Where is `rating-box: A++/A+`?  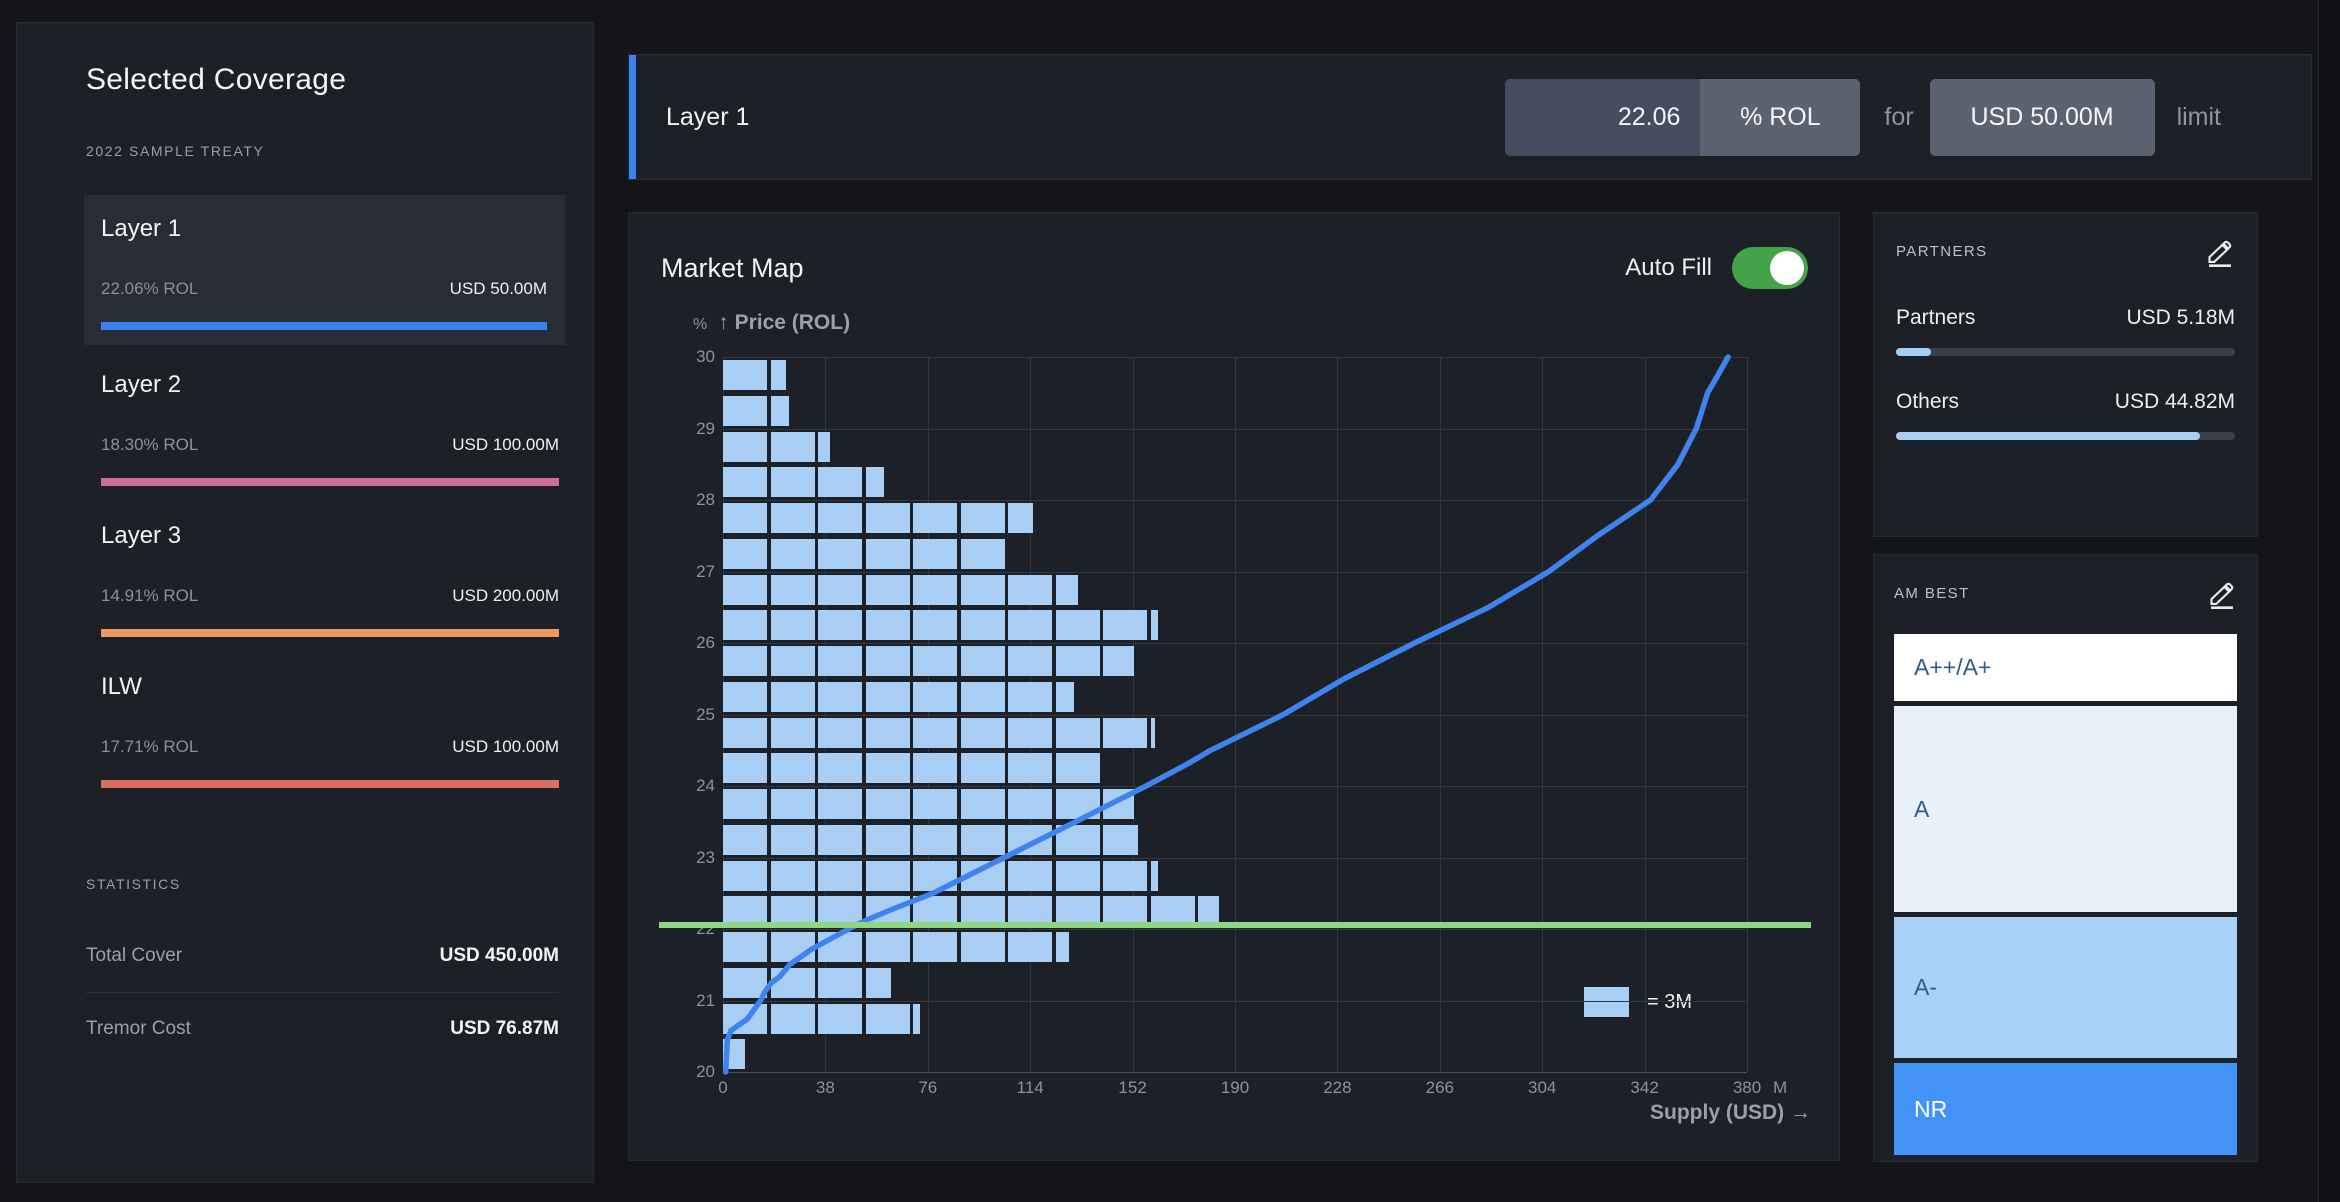
rating-box: A++/A+ is located at coordinates (2065, 667).